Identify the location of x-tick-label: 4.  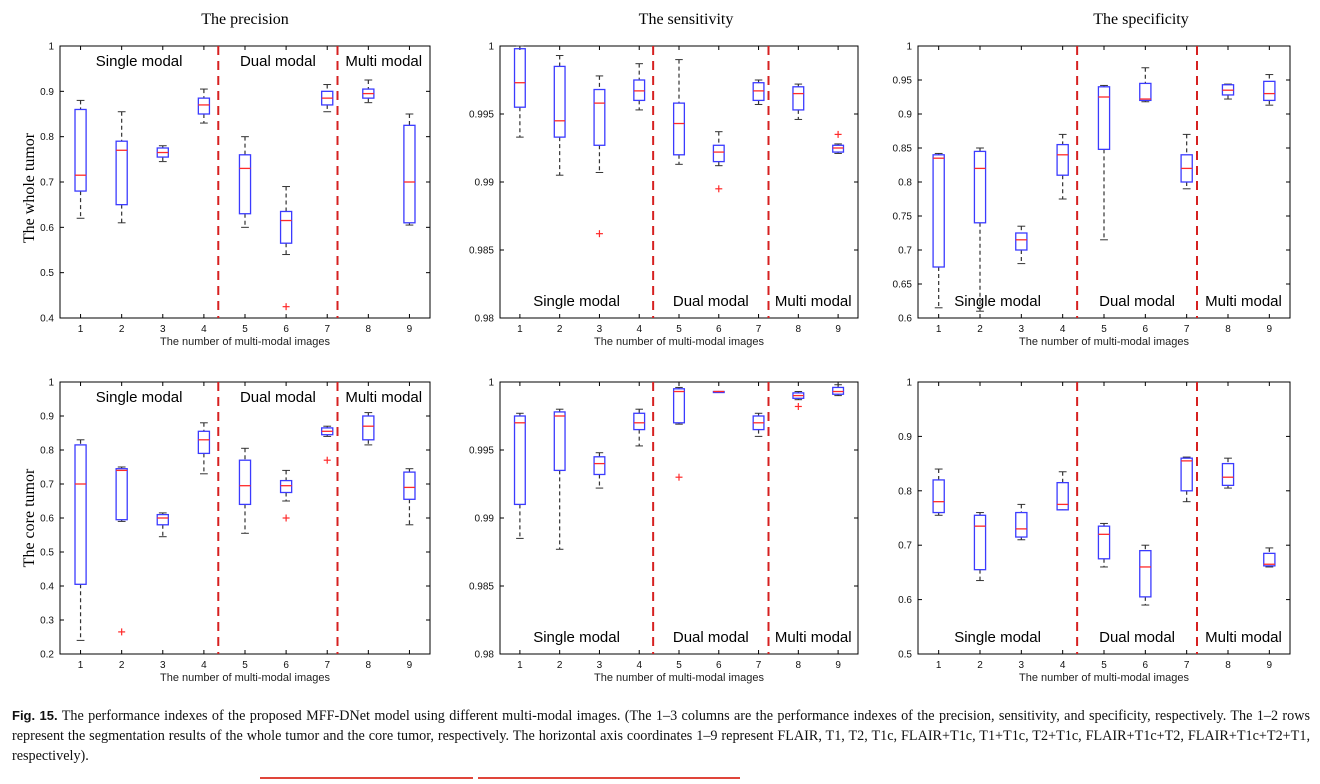
(639, 329).